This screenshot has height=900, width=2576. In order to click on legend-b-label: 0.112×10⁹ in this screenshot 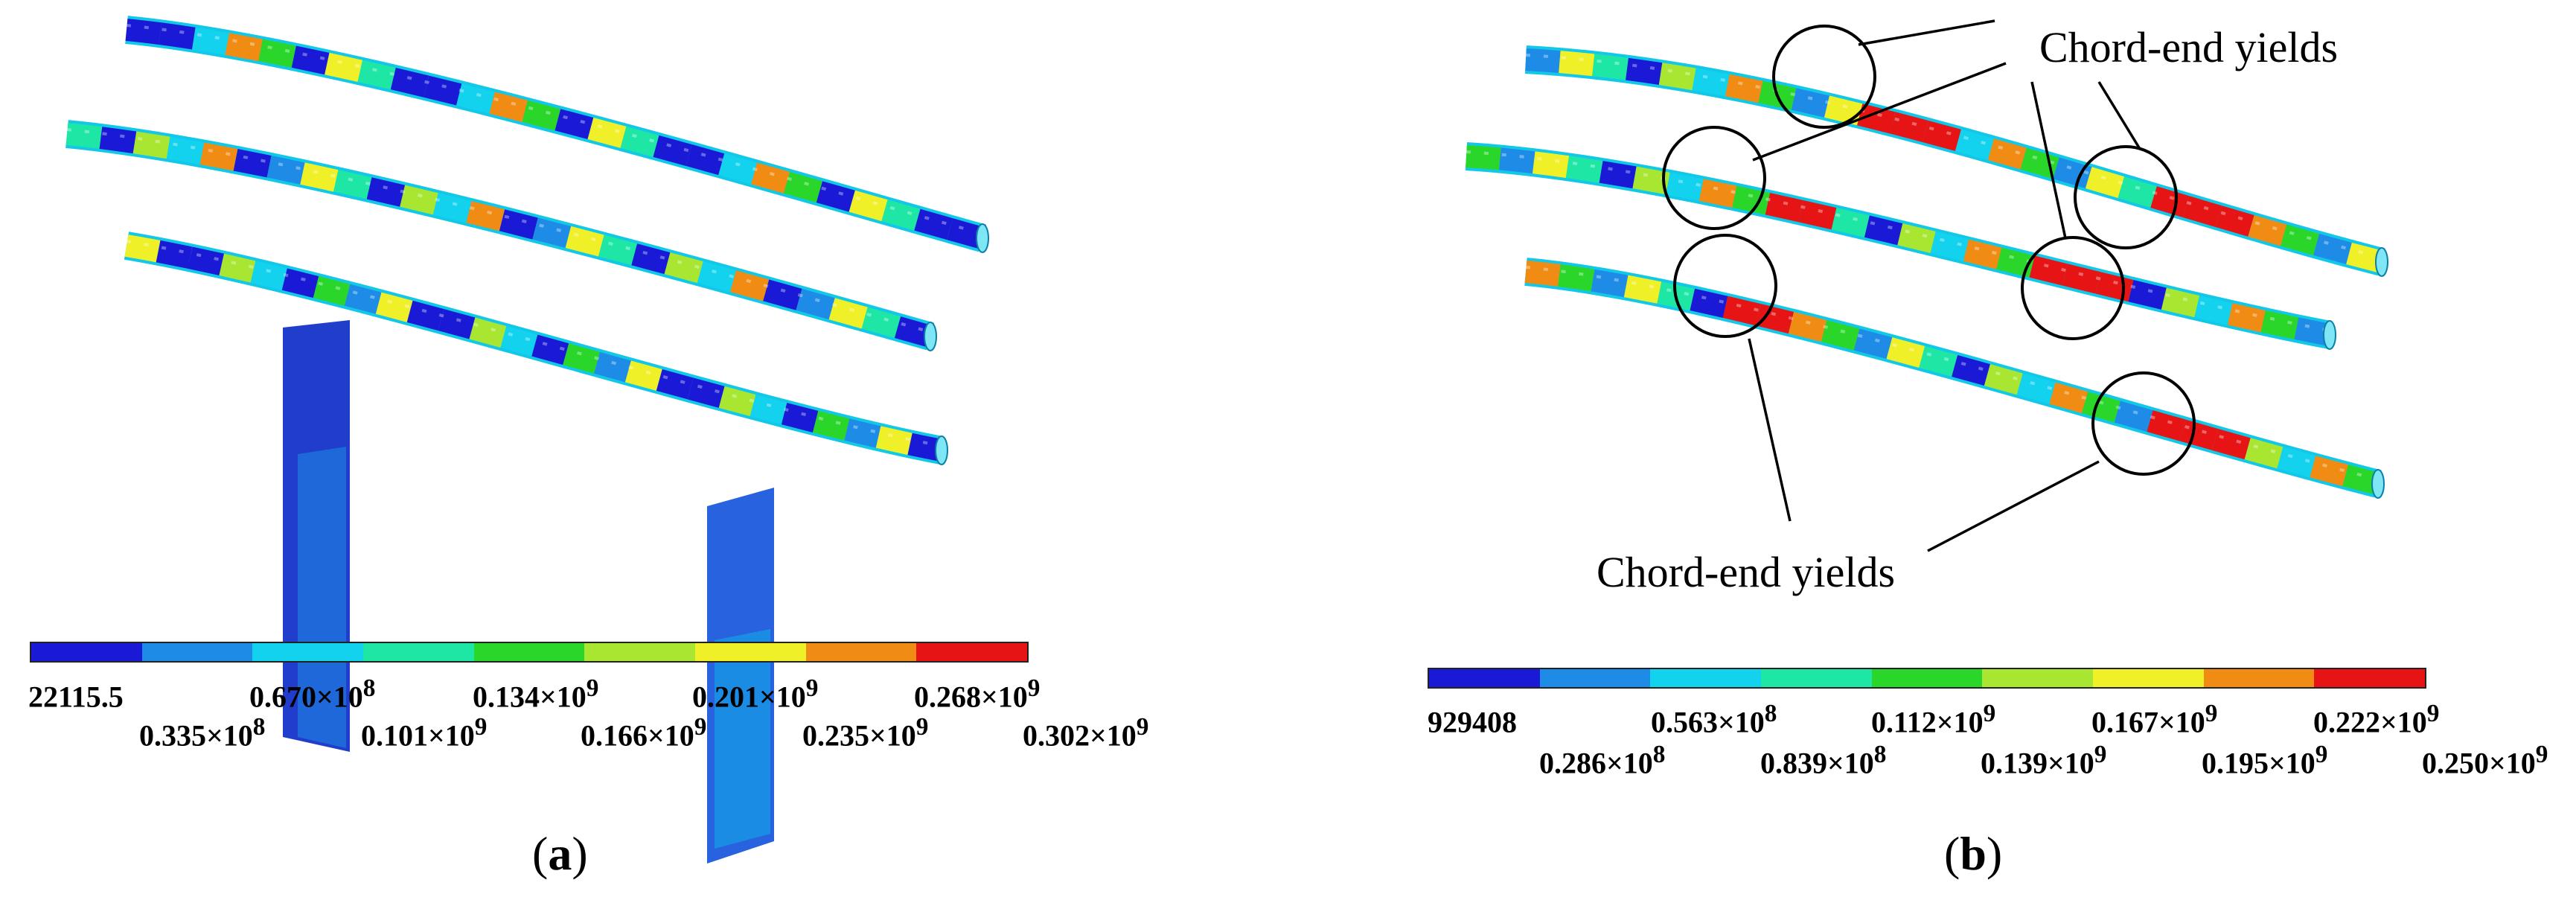, I will do `click(1934, 719)`.